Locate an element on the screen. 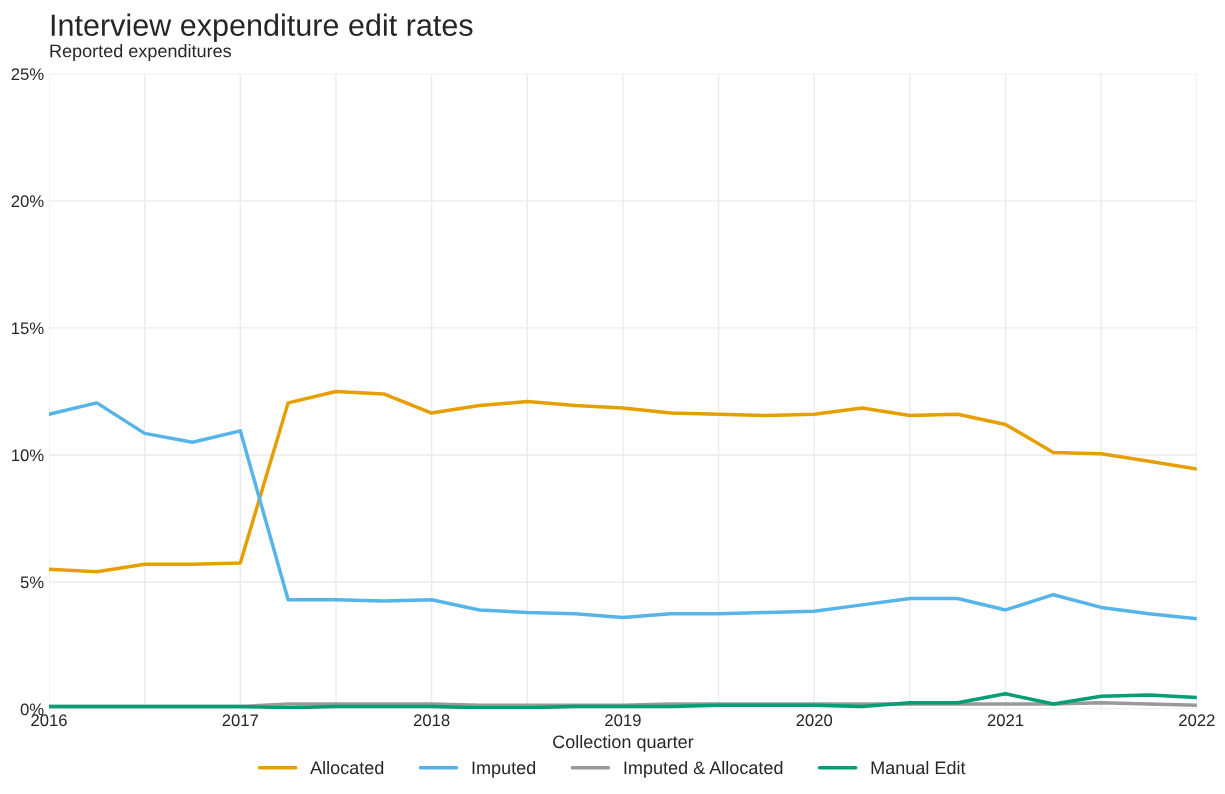  x-tick-label: 2018 is located at coordinates (431, 720).